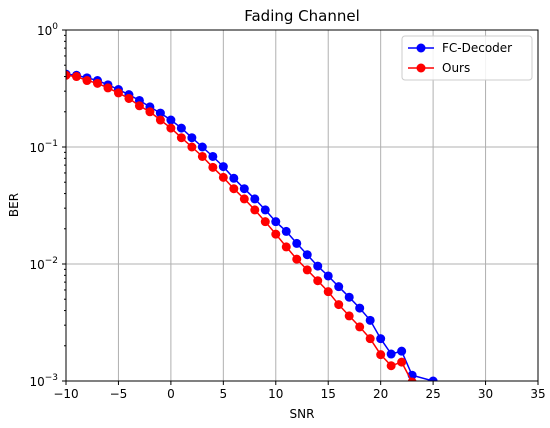  Describe the element at coordinates (43, 264) in the screenshot. I see `y-tick-label: 10⁻²` at that location.